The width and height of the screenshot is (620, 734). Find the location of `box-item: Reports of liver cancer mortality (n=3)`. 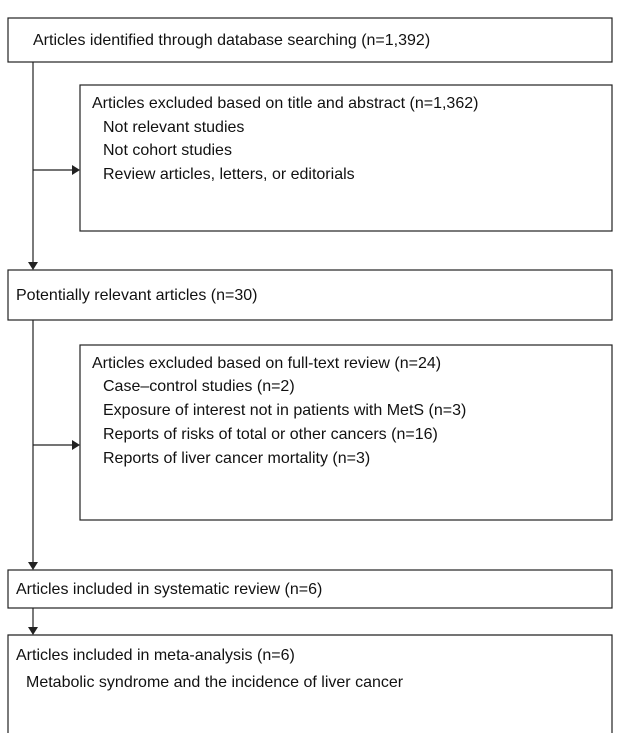

box-item: Reports of liver cancer mortality (n=3) is located at coordinates (236, 458).